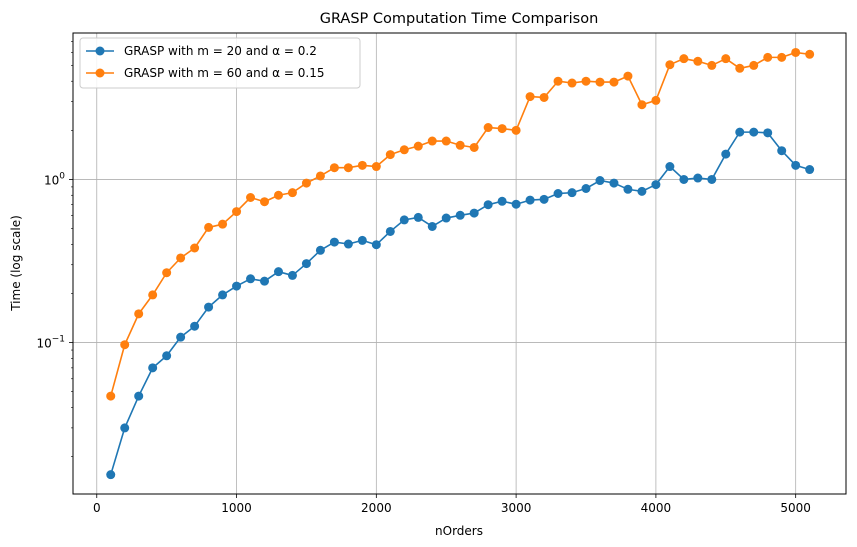  I want to click on y-tick-exponent: −1, so click(58, 340).